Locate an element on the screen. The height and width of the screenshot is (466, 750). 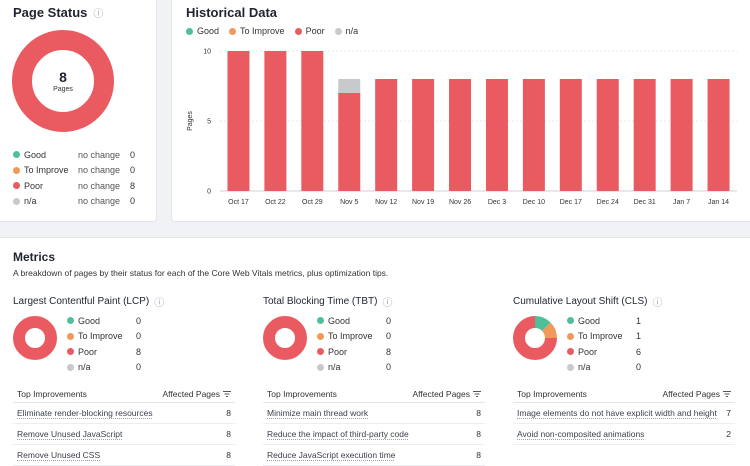
x-tick-label: Jan 14 is located at coordinates (718, 202).